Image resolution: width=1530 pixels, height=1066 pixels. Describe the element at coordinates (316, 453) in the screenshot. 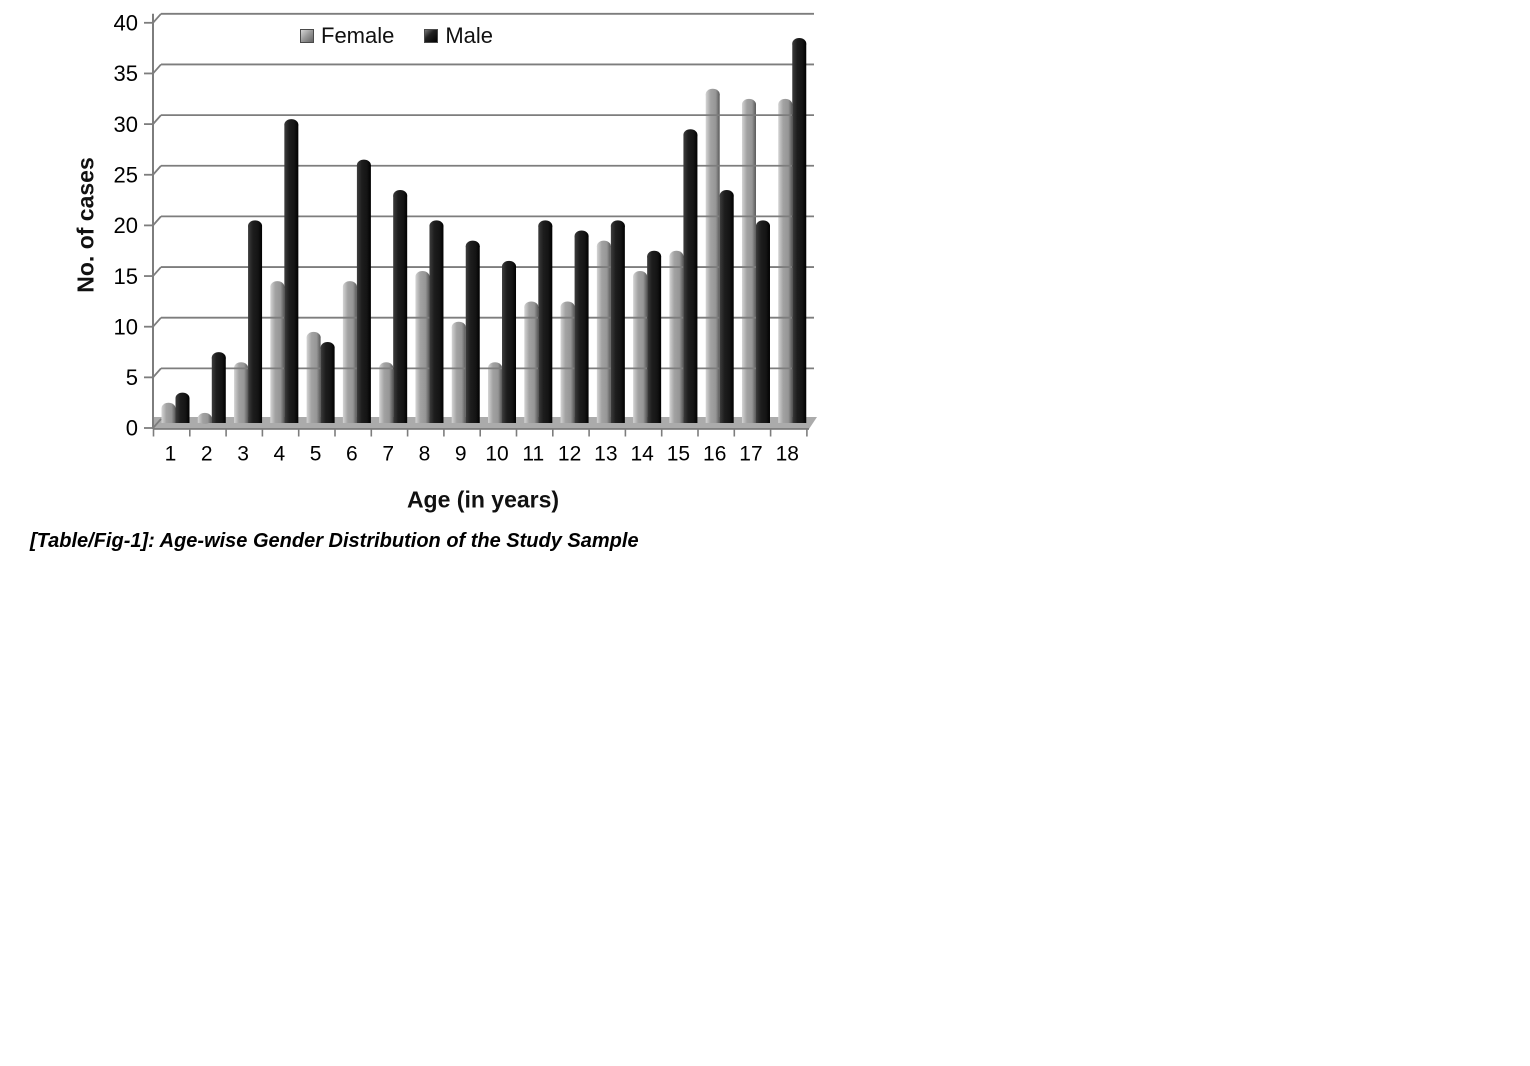

I see `x-tick-label-5: 5` at that location.